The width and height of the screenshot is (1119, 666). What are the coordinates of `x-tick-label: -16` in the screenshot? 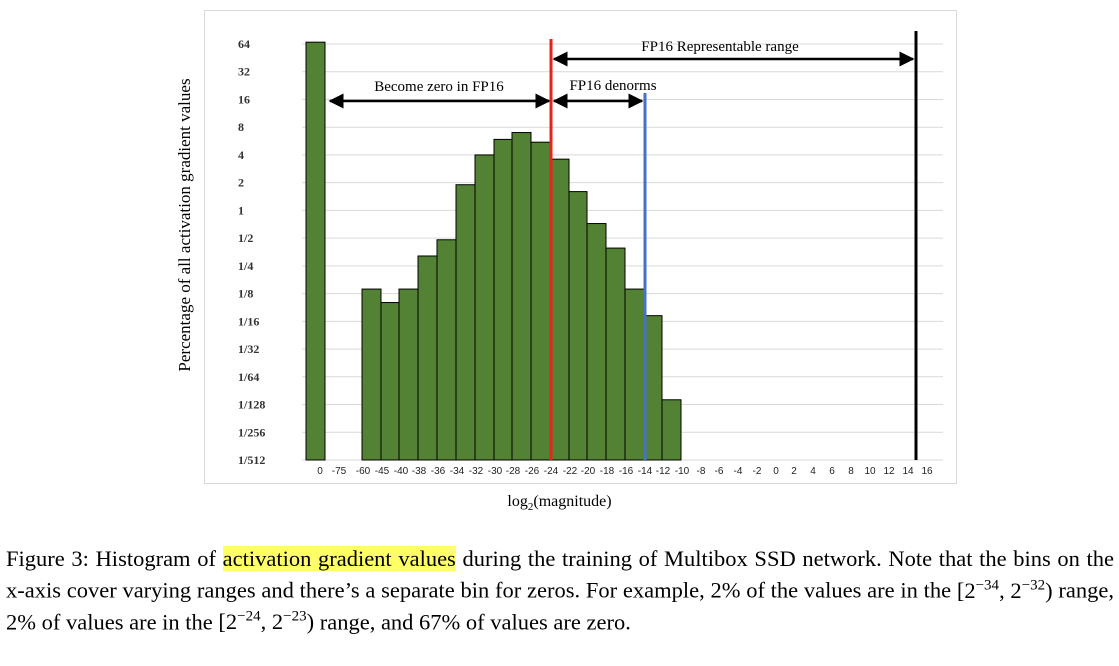 It's located at (626, 471).